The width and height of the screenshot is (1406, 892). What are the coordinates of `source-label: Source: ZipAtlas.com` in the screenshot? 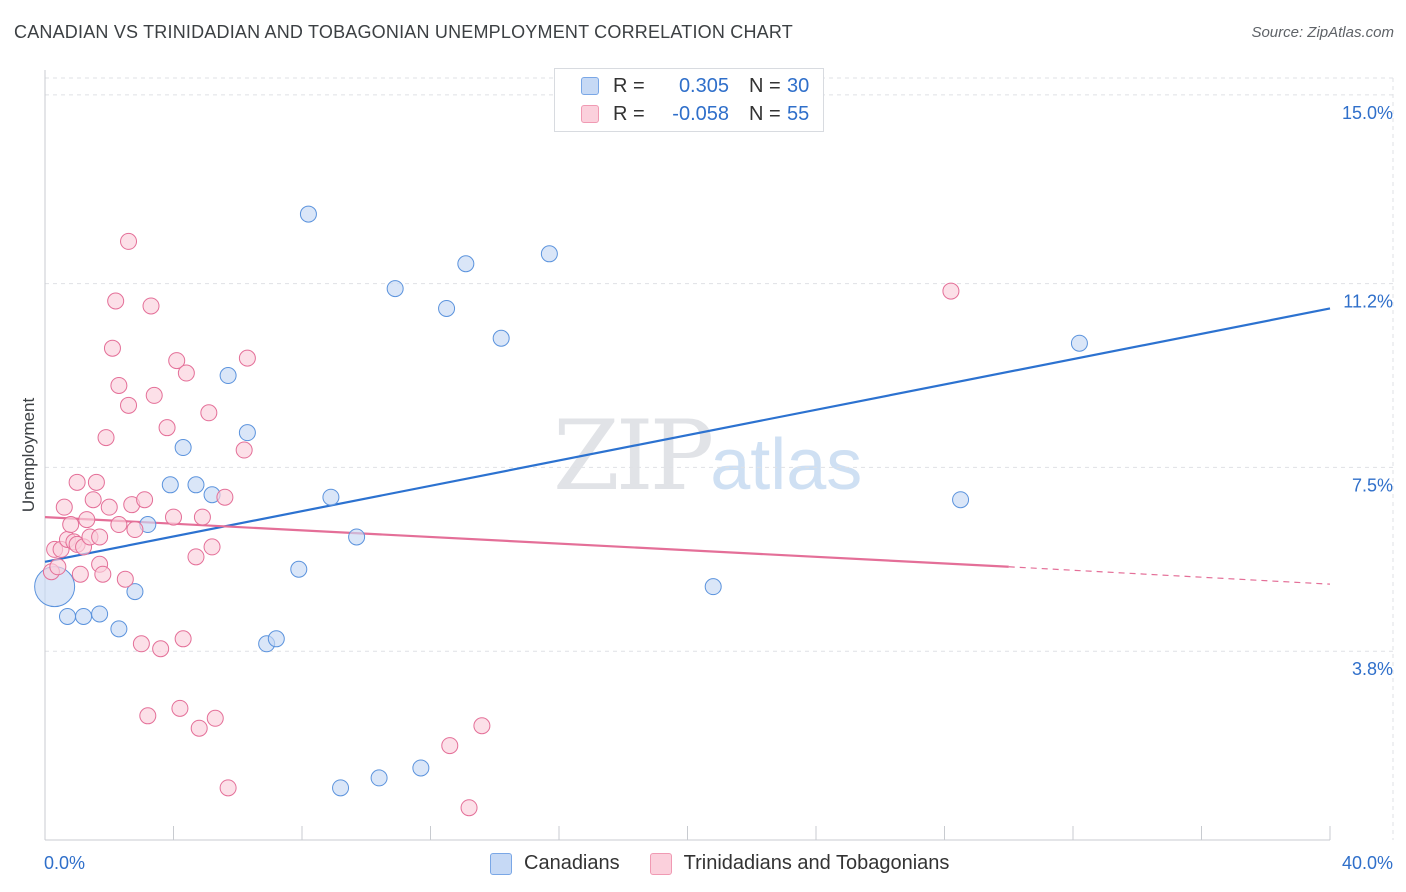 It's located at (1322, 32).